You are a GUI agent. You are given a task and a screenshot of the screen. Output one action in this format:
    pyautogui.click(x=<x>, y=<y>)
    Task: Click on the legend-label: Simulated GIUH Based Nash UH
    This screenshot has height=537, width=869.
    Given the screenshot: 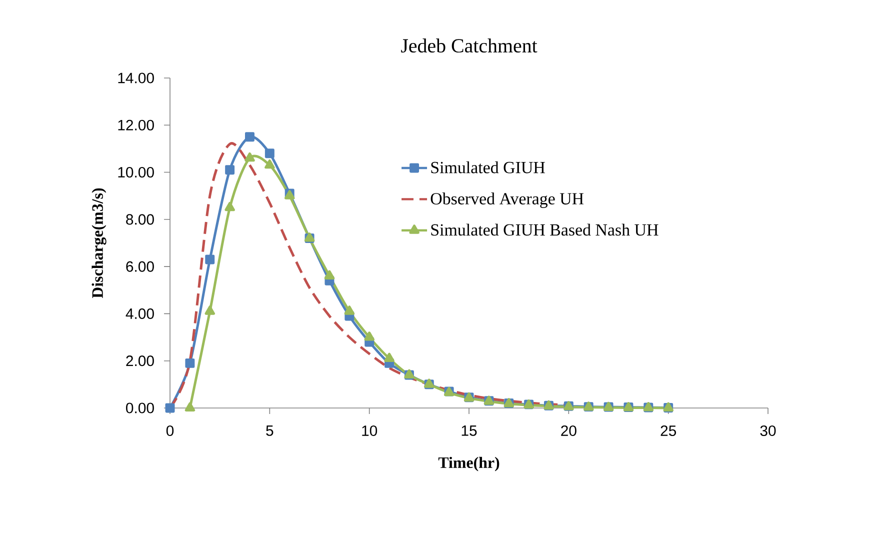 What is the action you would take?
    pyautogui.click(x=544, y=230)
    